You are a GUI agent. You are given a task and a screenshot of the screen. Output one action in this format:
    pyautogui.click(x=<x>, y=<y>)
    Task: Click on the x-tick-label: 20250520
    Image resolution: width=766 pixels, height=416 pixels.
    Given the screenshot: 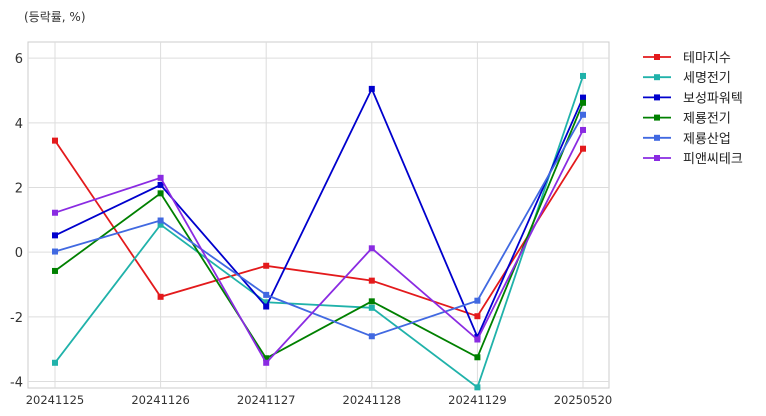 What is the action you would take?
    pyautogui.click(x=583, y=400)
    